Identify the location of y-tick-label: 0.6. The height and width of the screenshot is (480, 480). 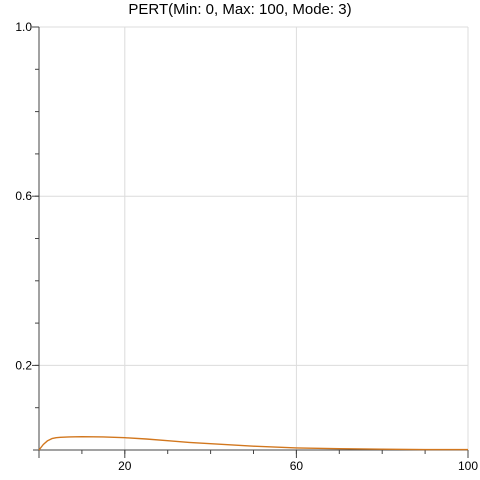
(23, 196).